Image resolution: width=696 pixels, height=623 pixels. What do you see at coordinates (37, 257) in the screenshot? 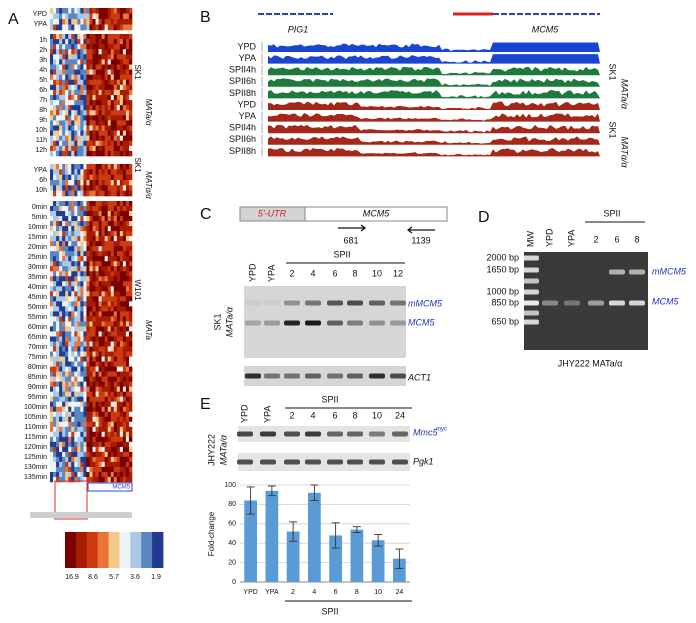
I see `row-label: 25min` at bounding box center [37, 257].